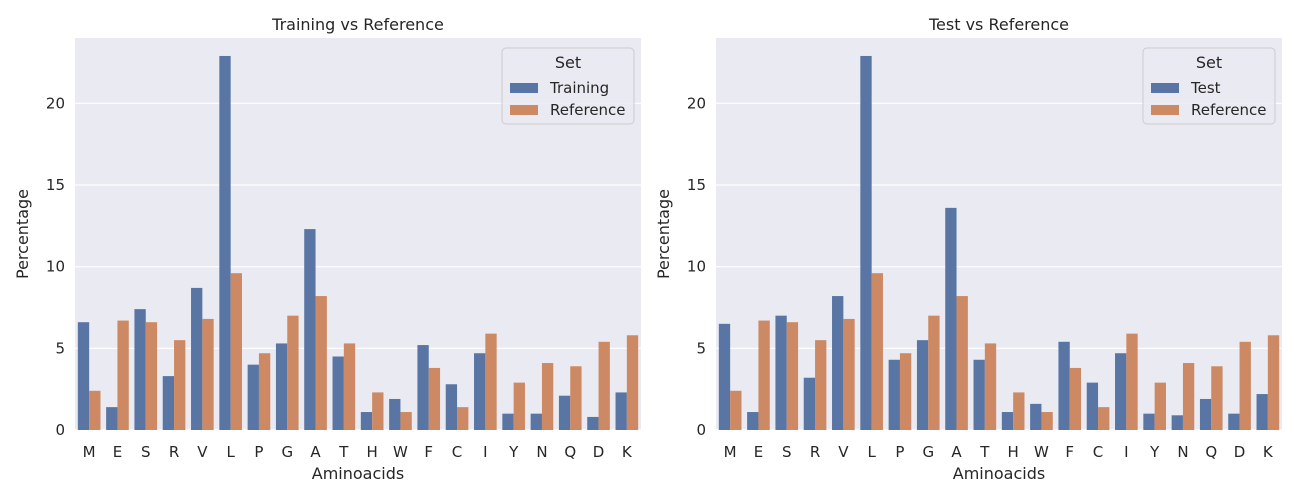 The width and height of the screenshot is (1300, 500). What do you see at coordinates (480, 391) in the screenshot?
I see `bar-training-I` at bounding box center [480, 391].